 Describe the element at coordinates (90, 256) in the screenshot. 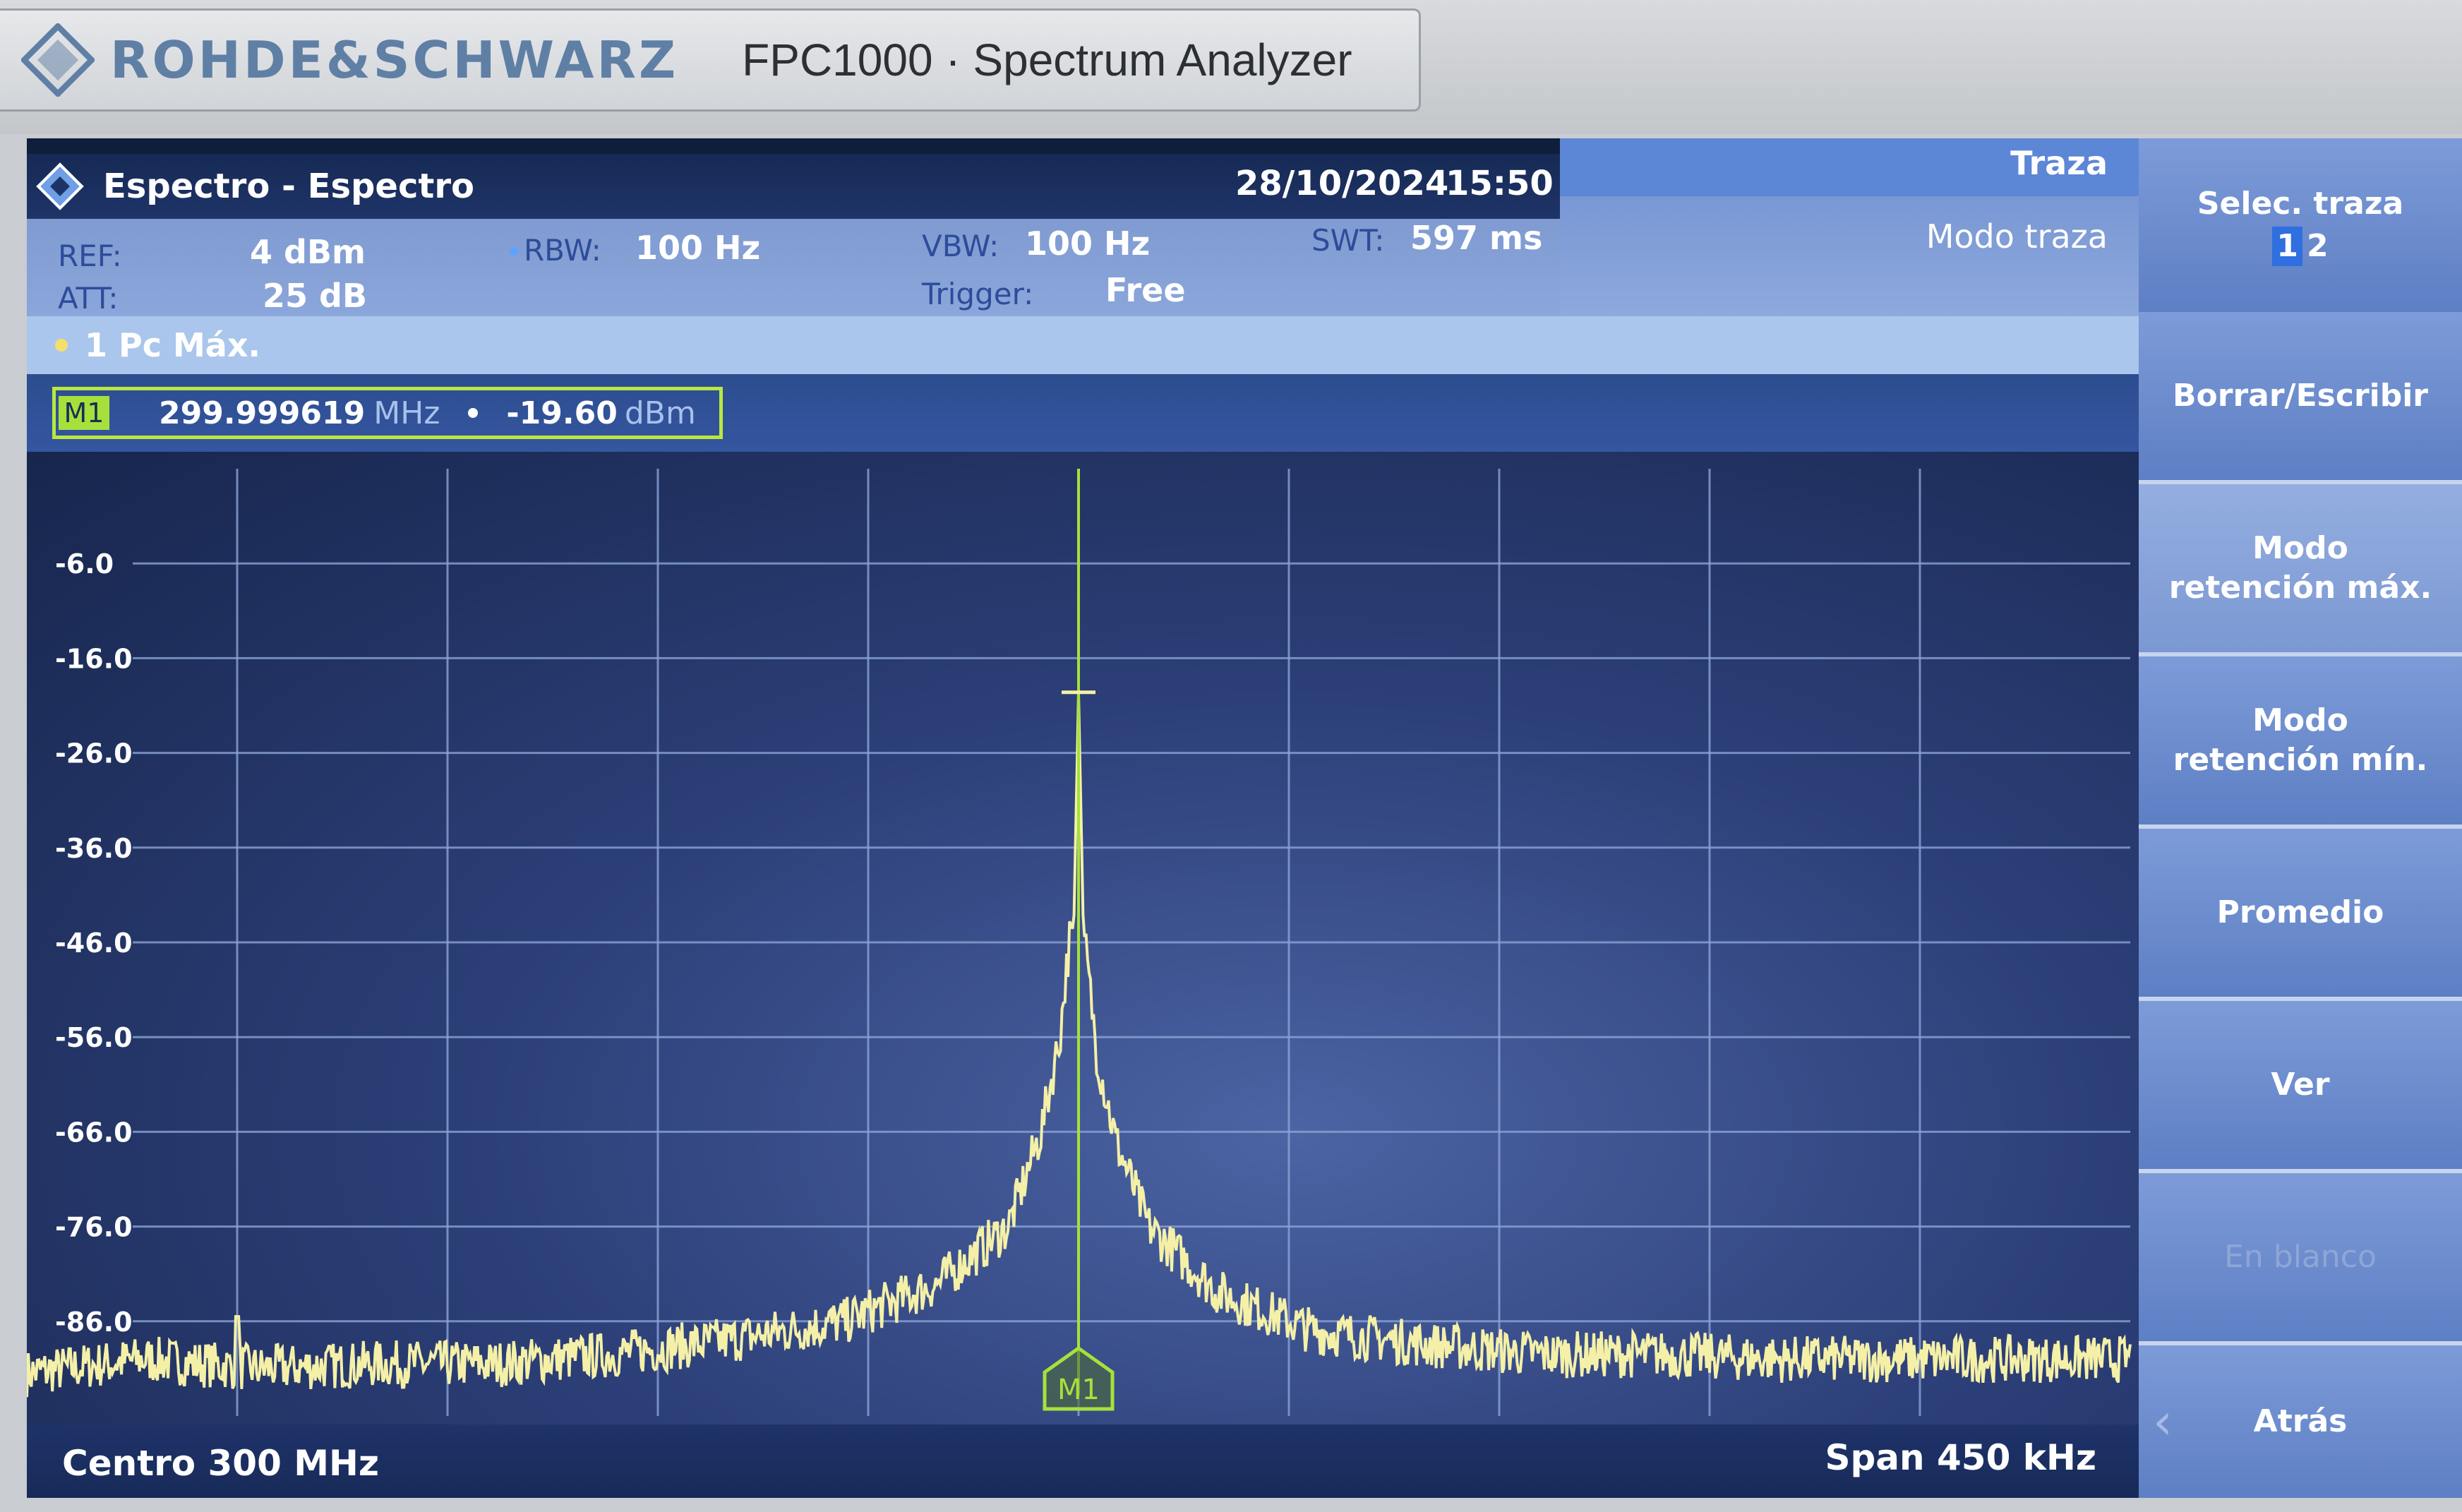

I see `ref-label: REF:` at that location.